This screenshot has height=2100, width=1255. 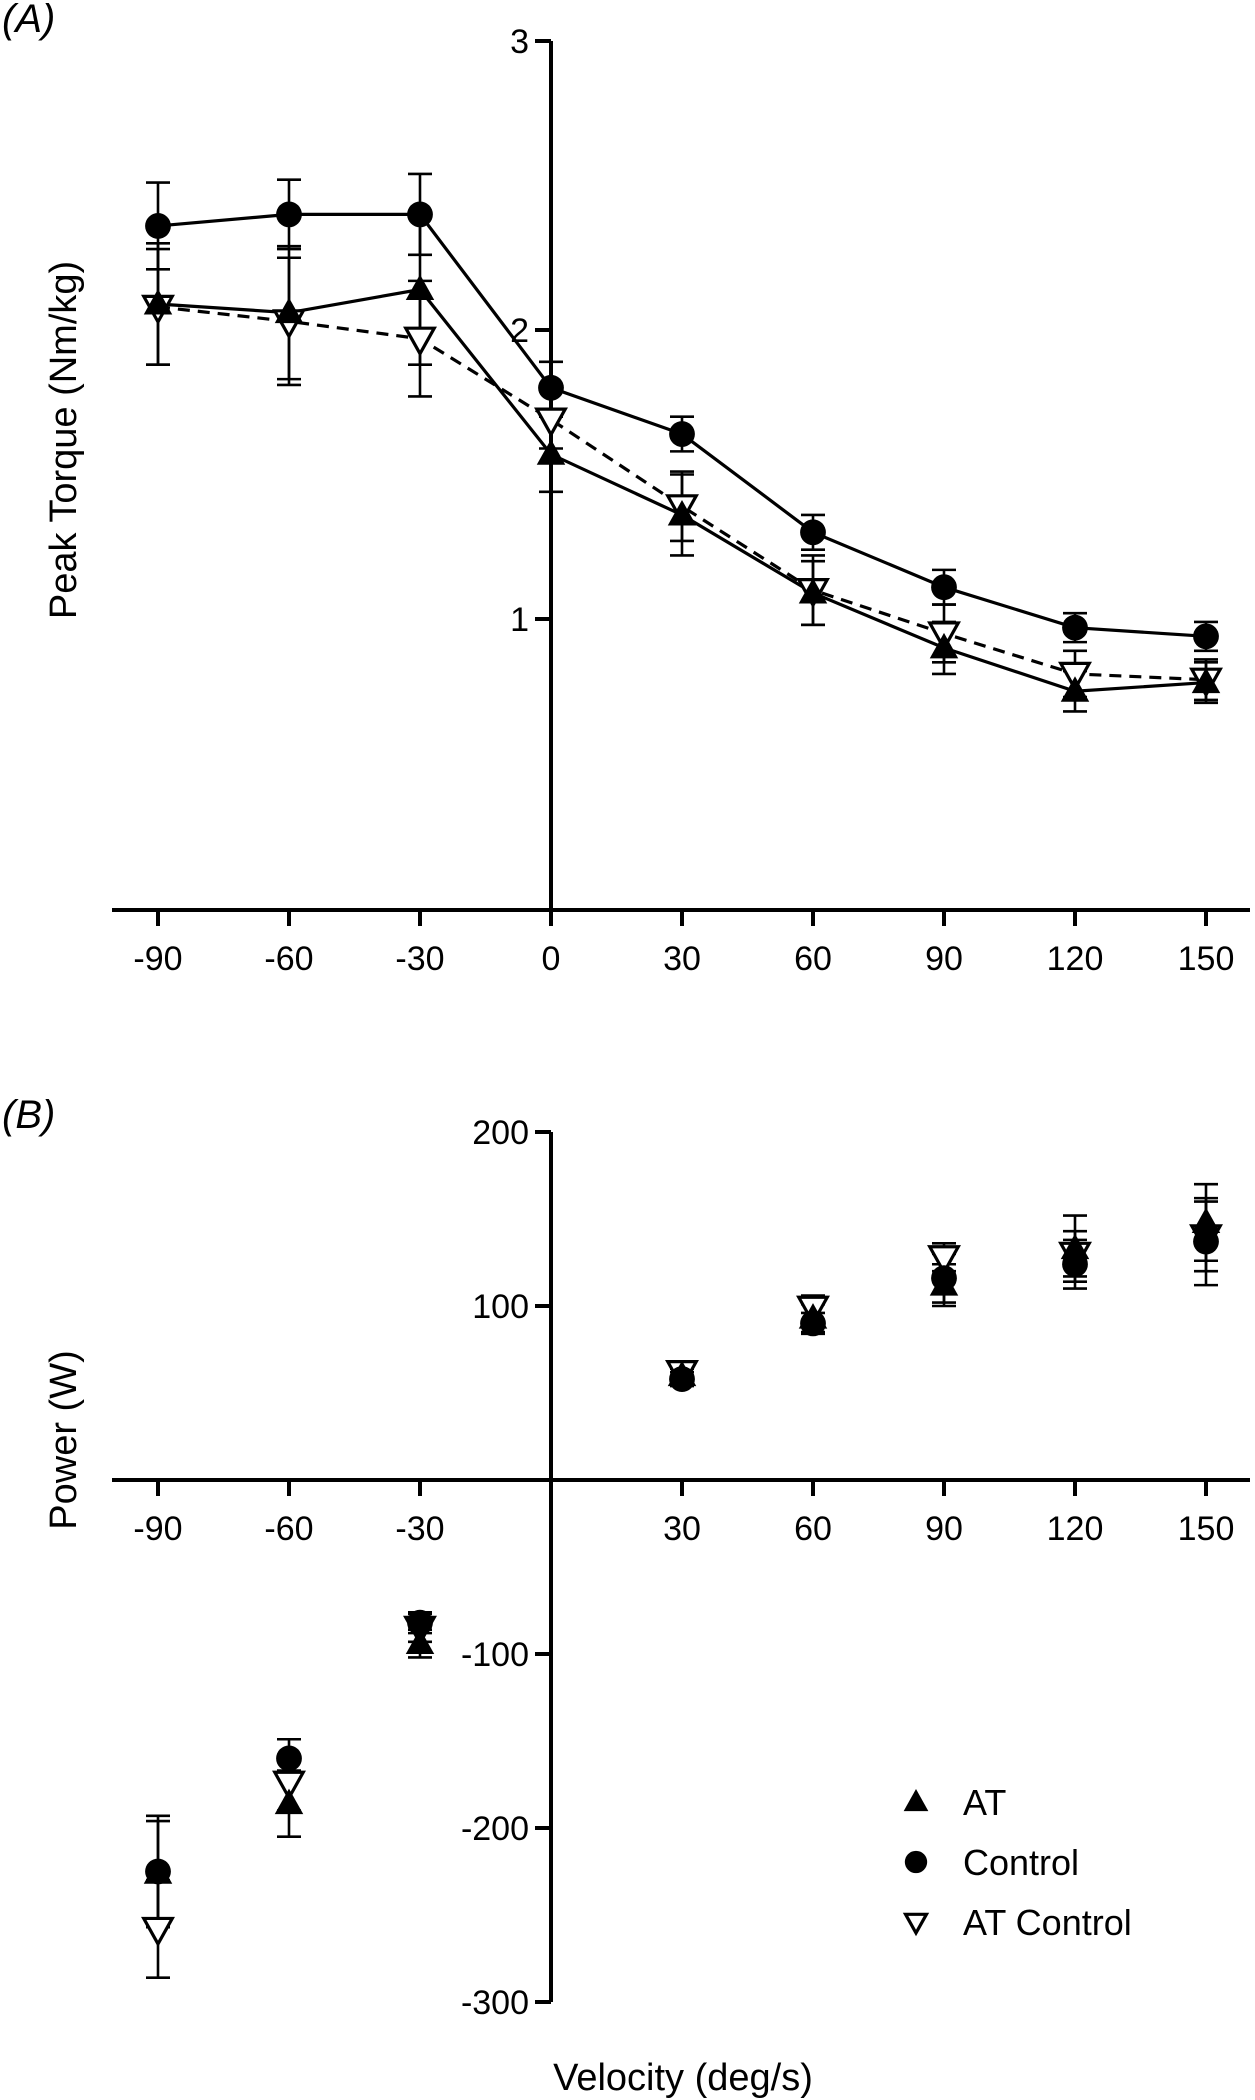 I want to click on panel-a-x-tick-label: -60, so click(x=288, y=959).